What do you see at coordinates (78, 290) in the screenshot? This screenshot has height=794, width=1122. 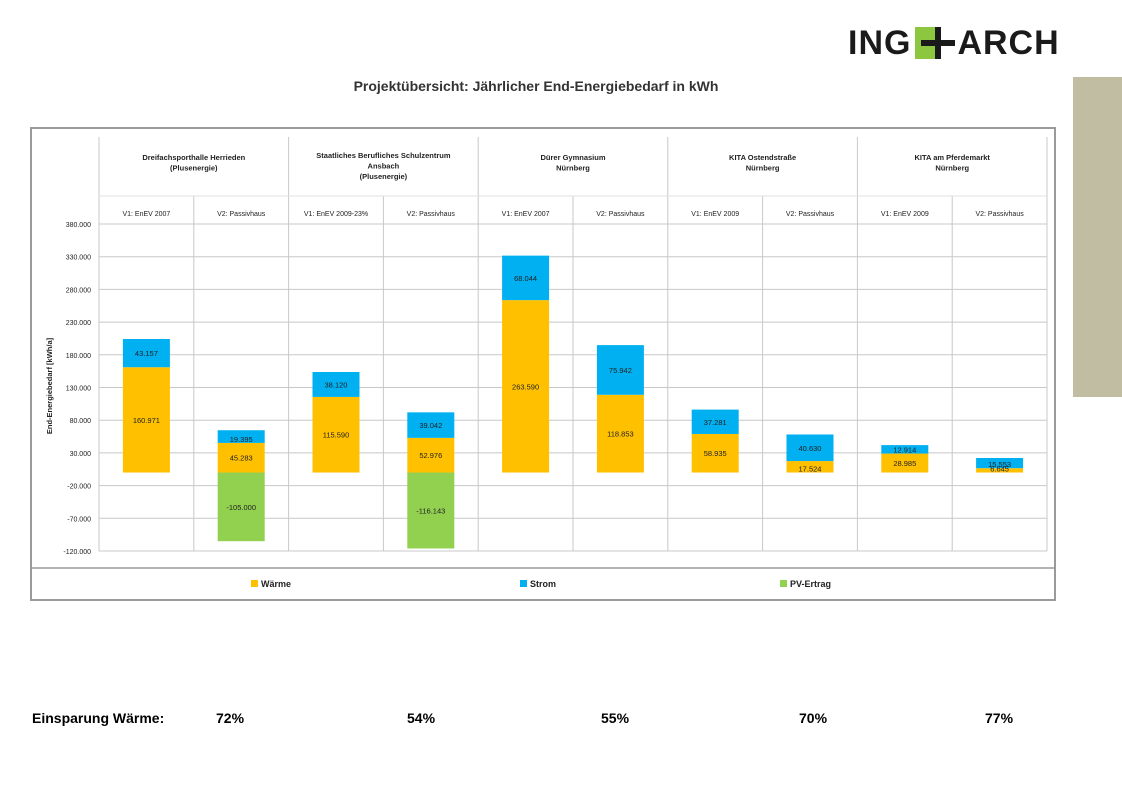 I see `y-tick-label: 280.000` at bounding box center [78, 290].